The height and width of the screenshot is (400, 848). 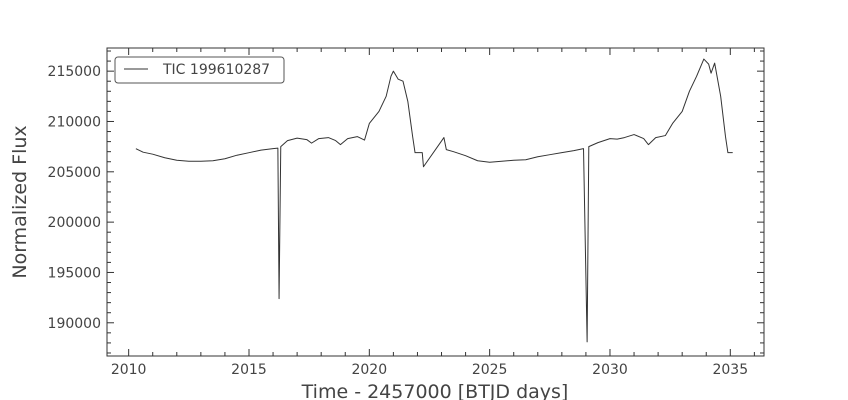 I want to click on legend-box, so click(x=199, y=70).